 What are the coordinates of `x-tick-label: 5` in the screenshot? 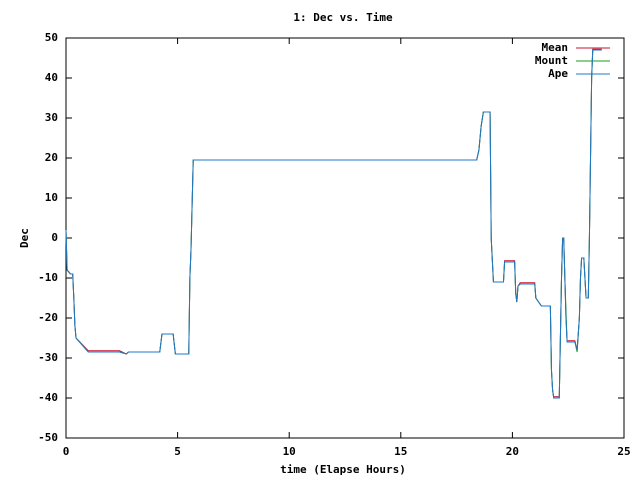 It's located at (177, 451).